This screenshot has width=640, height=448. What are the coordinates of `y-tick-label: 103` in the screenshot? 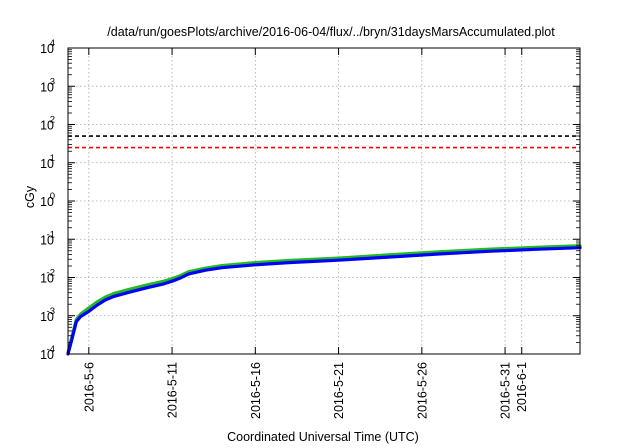 It's located at (47, 85).